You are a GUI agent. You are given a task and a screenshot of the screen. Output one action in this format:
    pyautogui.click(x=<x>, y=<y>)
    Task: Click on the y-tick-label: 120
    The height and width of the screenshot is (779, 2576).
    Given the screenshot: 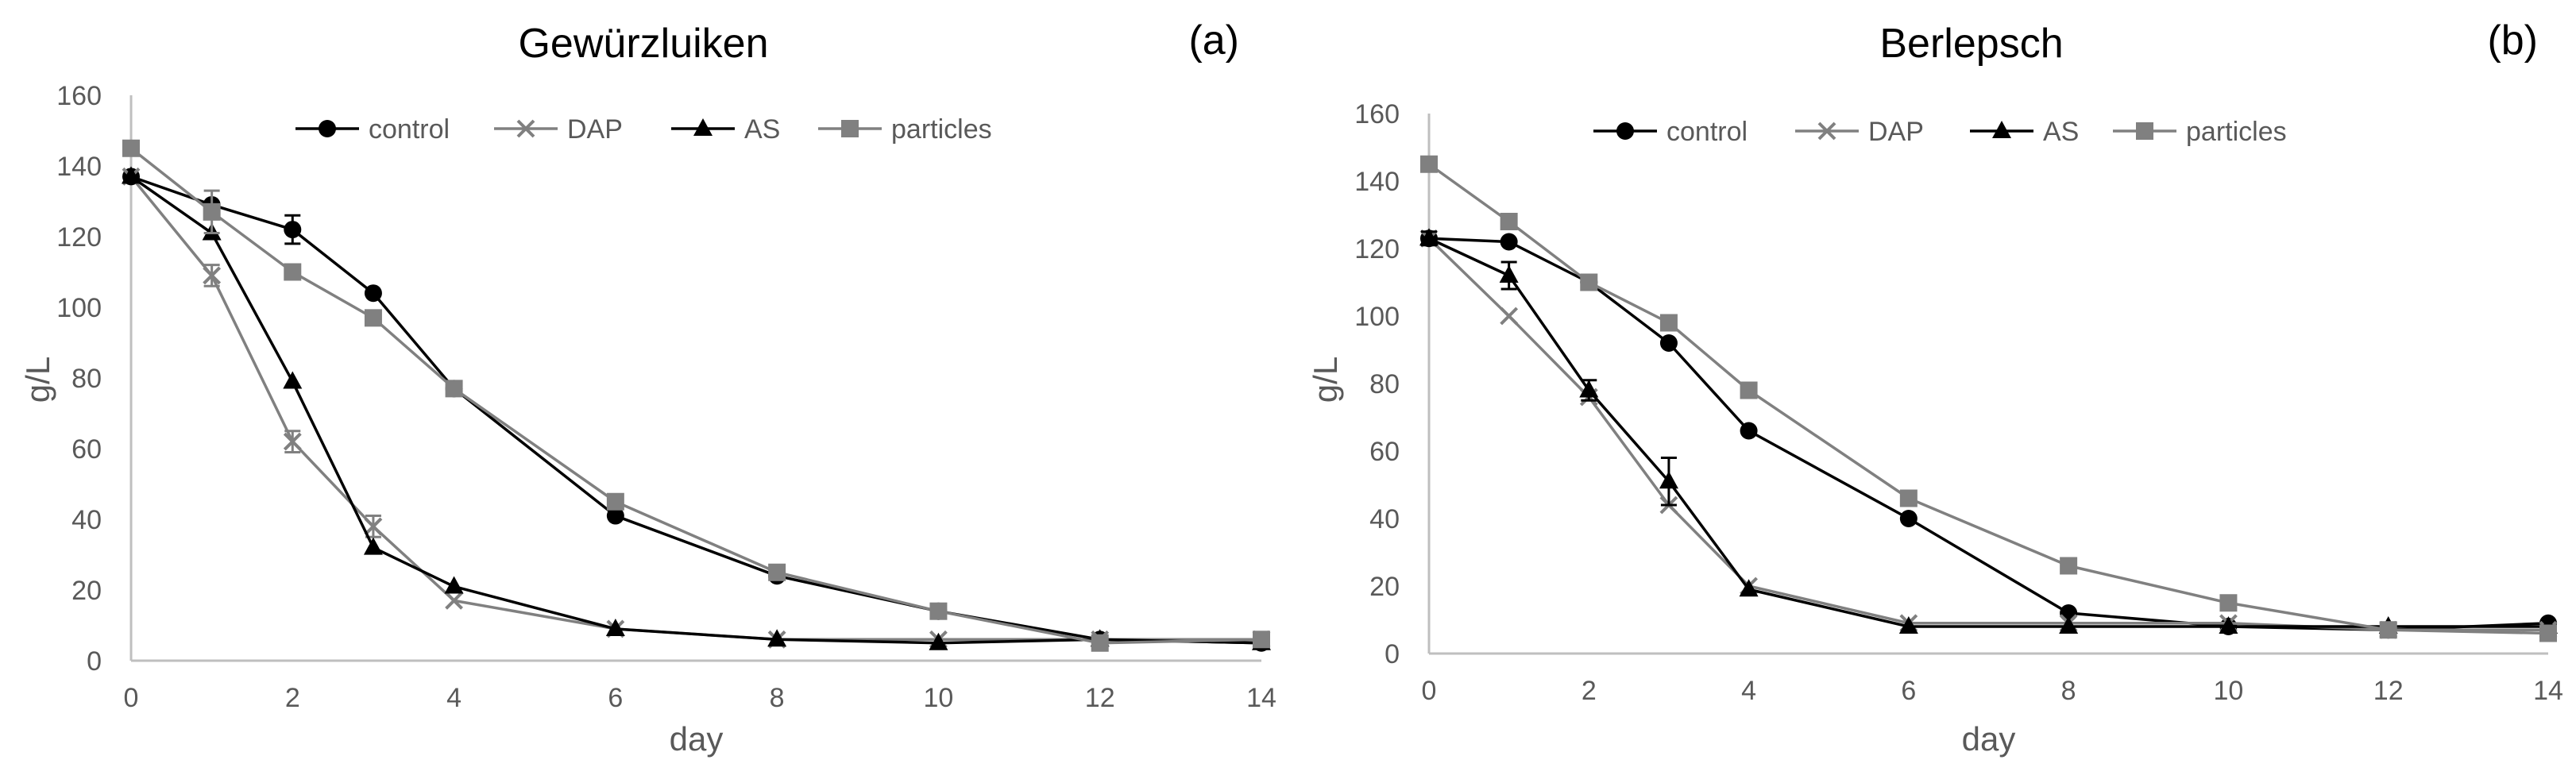 What is the action you would take?
    pyautogui.click(x=79, y=237)
    